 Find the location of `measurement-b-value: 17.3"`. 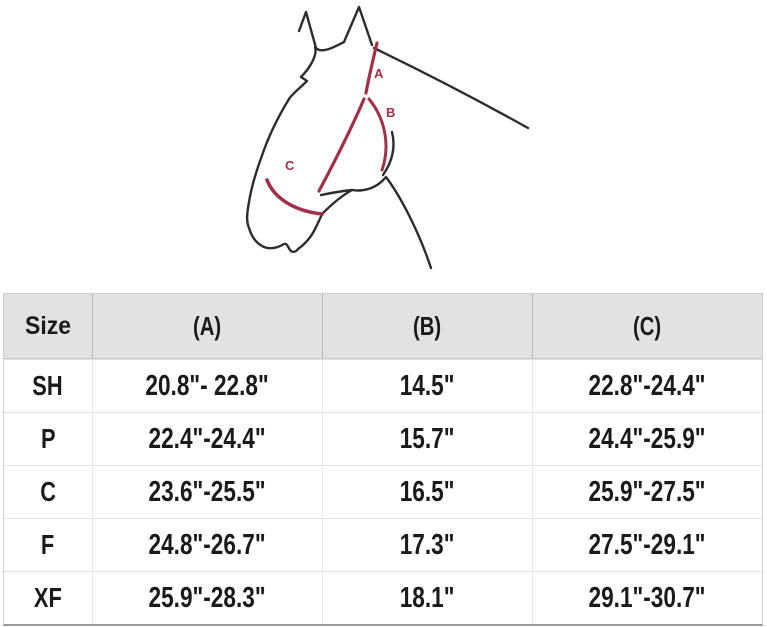

measurement-b-value: 17.3" is located at coordinates (427, 544).